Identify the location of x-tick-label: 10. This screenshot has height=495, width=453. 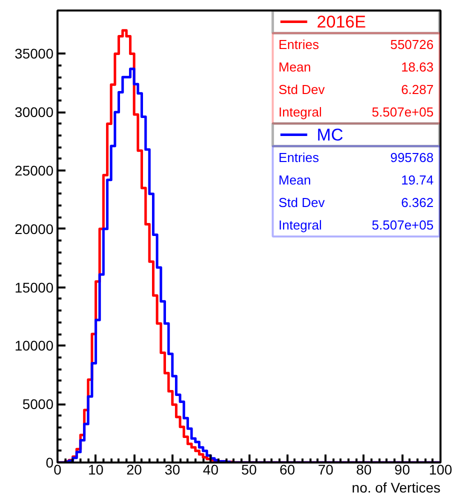
(96, 470).